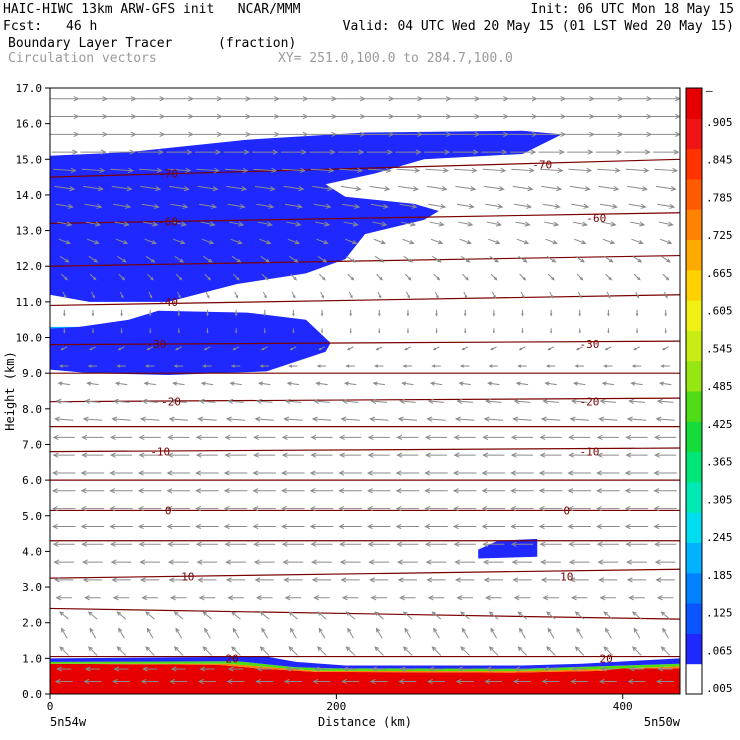 The image size is (740, 740). I want to click on contour--40, so click(365, 300).